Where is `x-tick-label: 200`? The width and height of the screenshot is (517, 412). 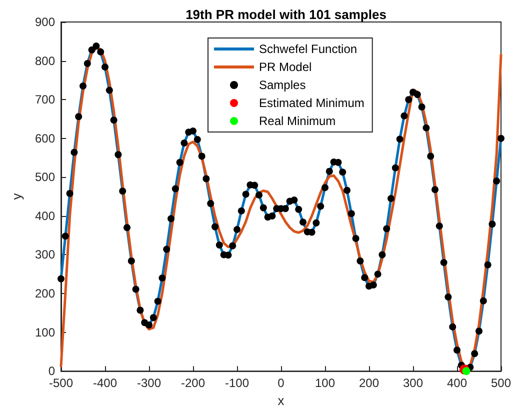 x-tick-label: 200 is located at coordinates (369, 383).